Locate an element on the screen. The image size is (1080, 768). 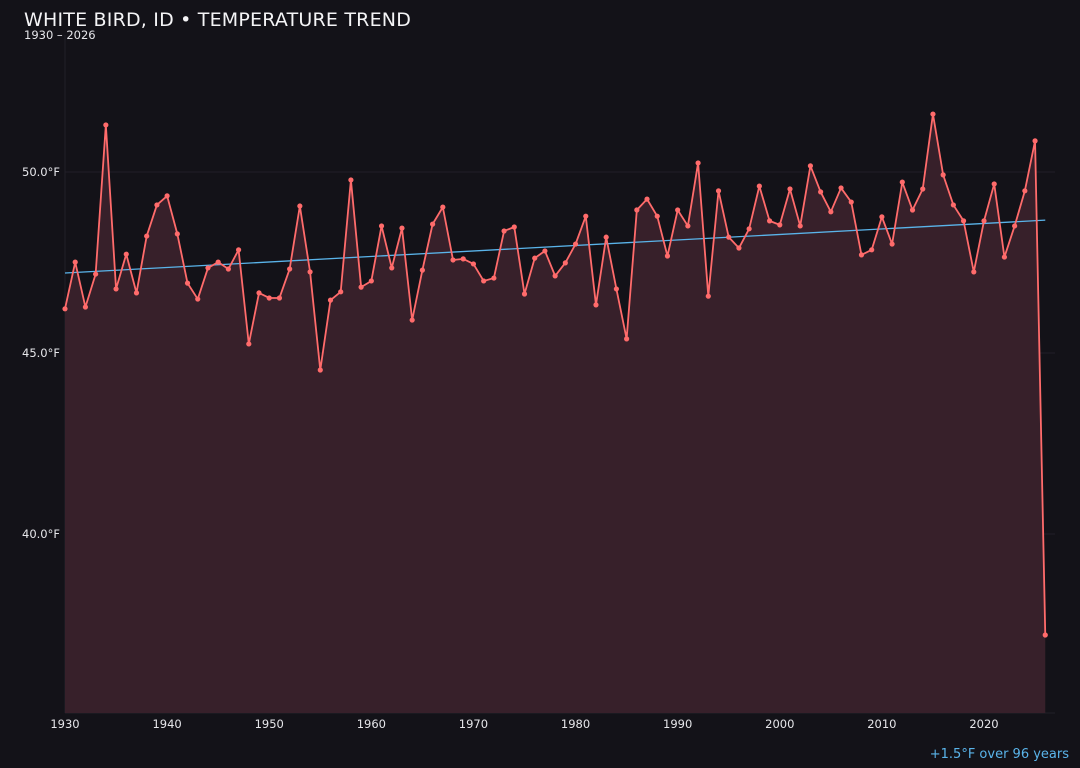
x-tick-label: 2020 is located at coordinates (983, 724).